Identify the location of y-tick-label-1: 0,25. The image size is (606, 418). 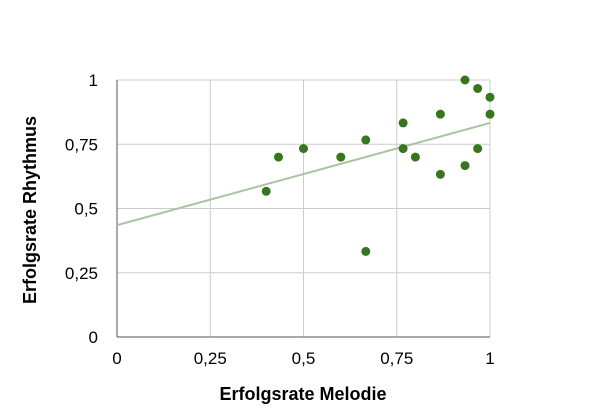
(81, 273).